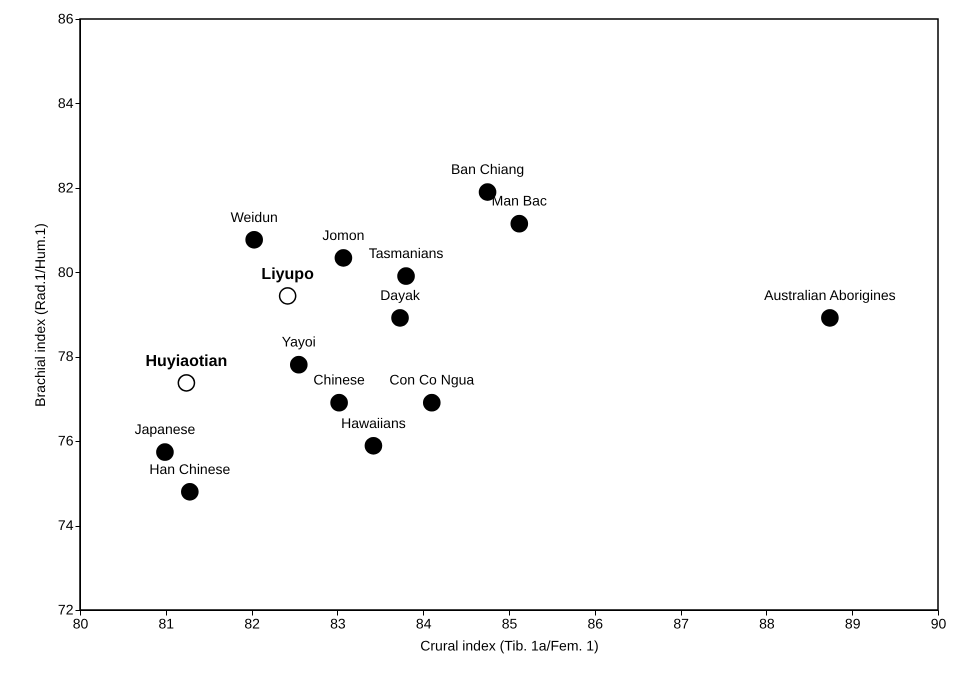  I want to click on x-tick-label: 87, so click(681, 624).